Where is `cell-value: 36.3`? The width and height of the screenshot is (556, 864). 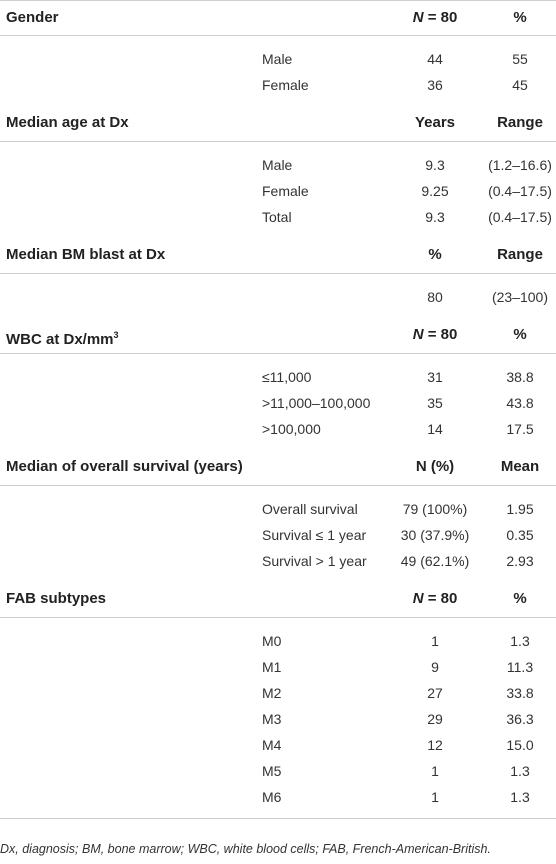 cell-value: 36.3 is located at coordinates (520, 719).